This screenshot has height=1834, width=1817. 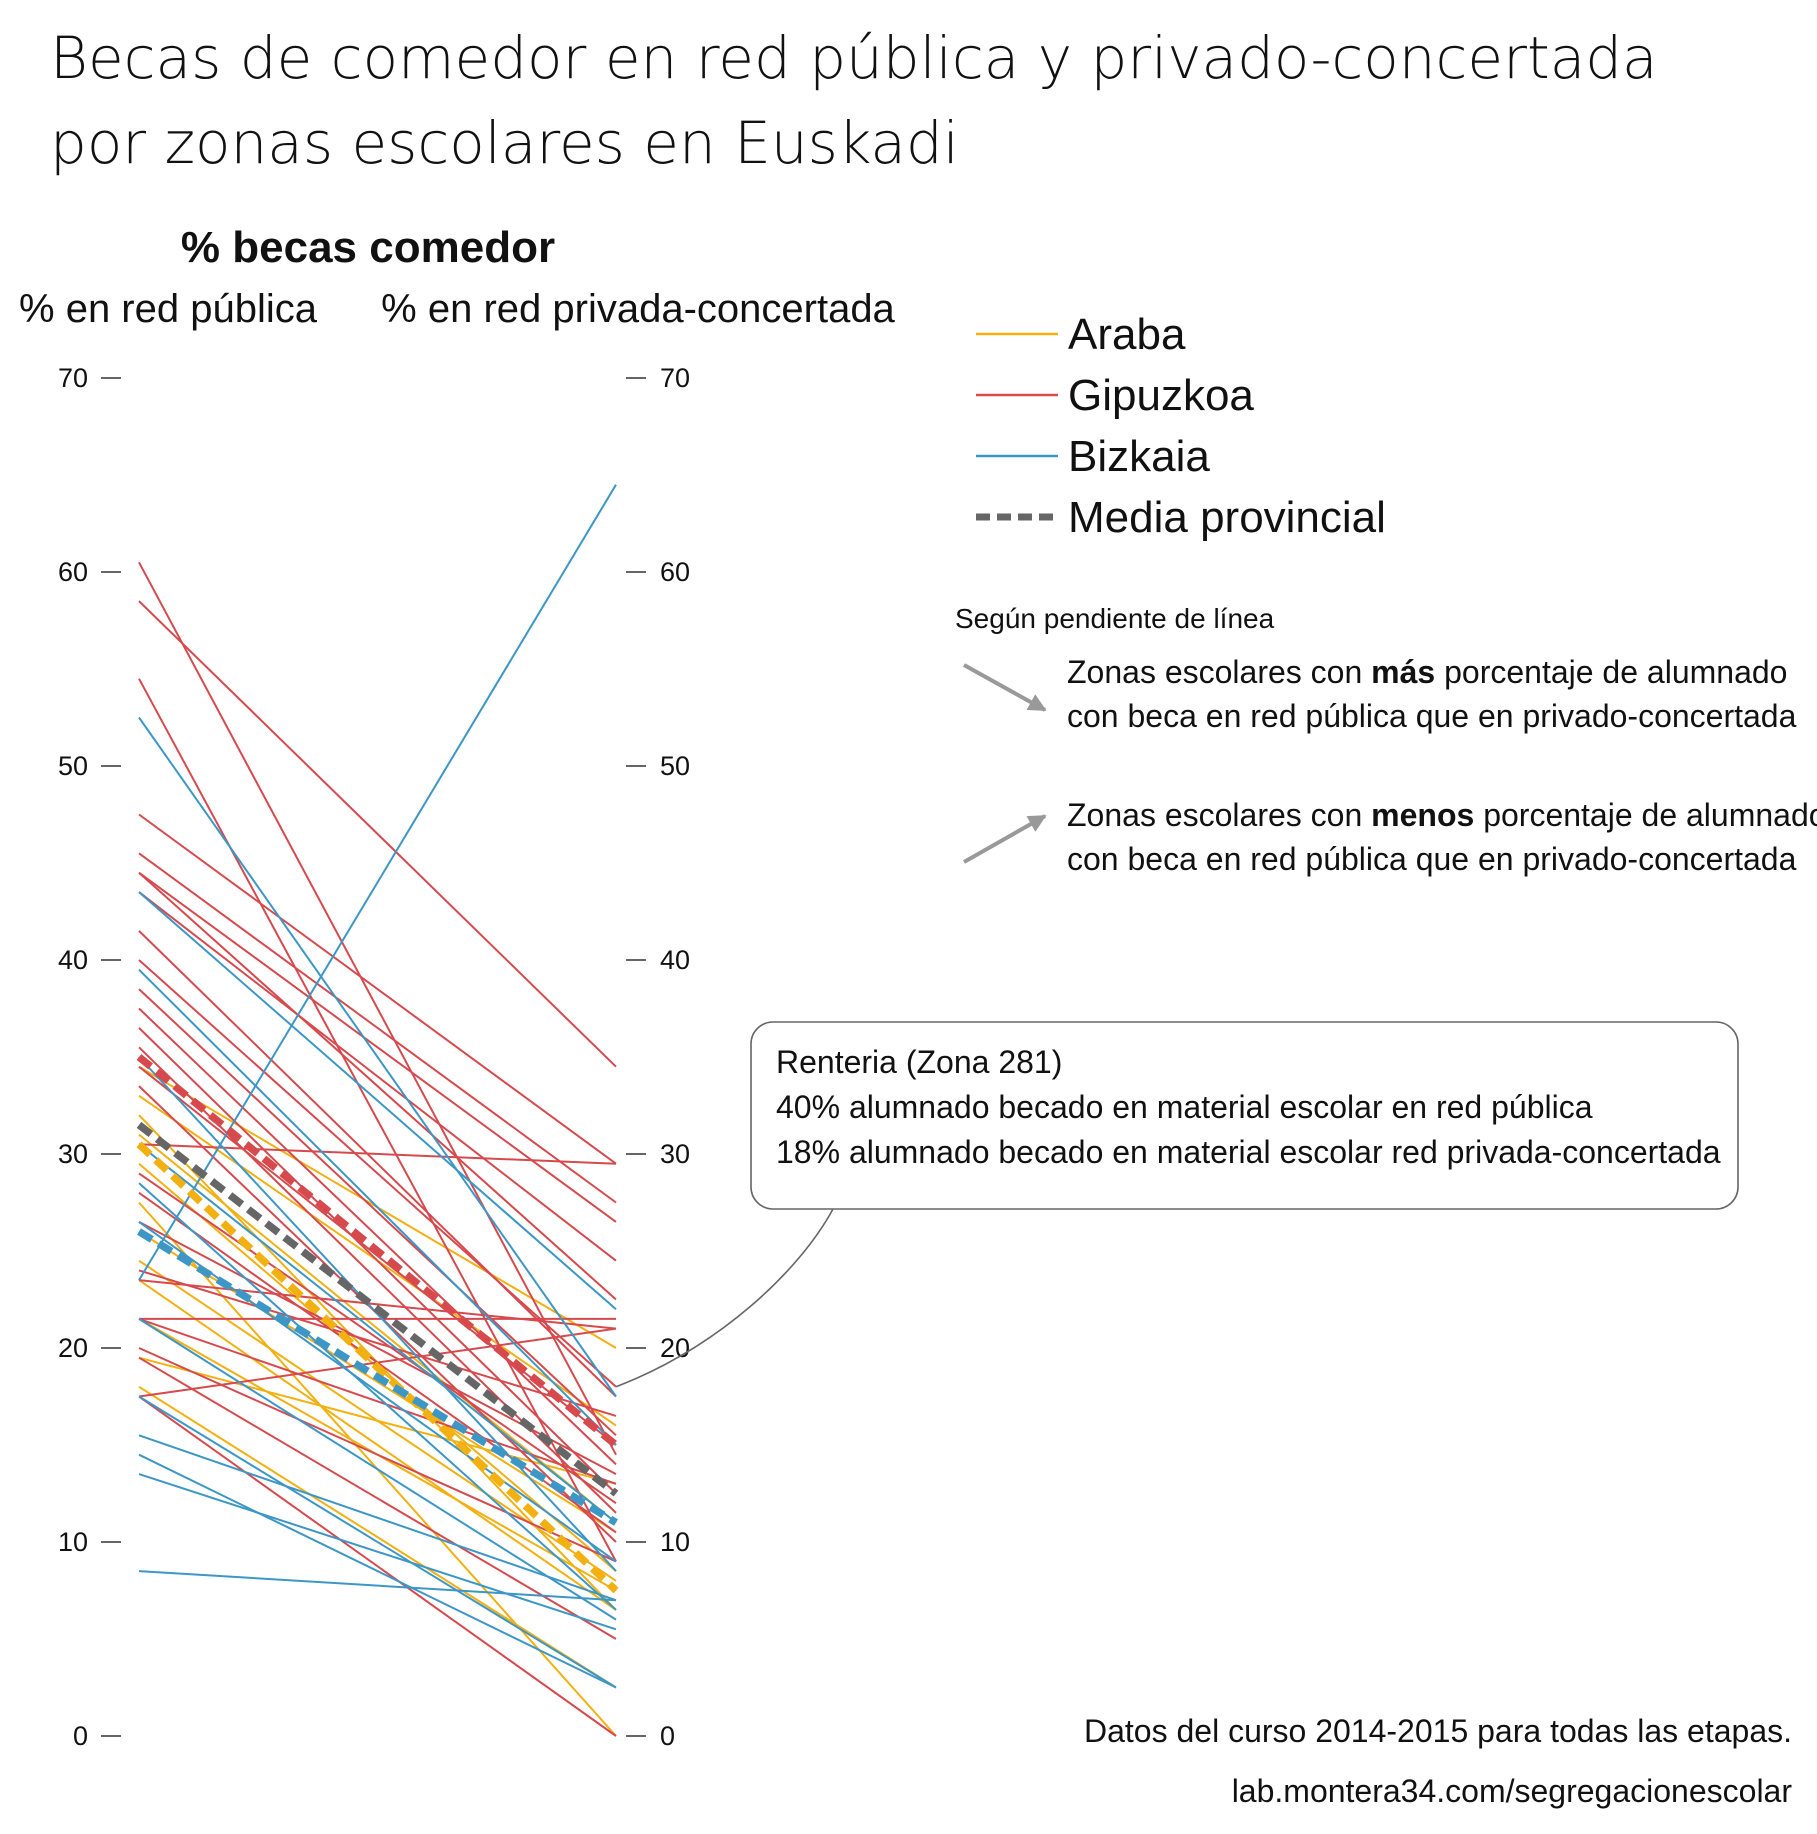 I want to click on footer-url: lab.montera34.com/segregacionescolar, so click(x=1512, y=1791).